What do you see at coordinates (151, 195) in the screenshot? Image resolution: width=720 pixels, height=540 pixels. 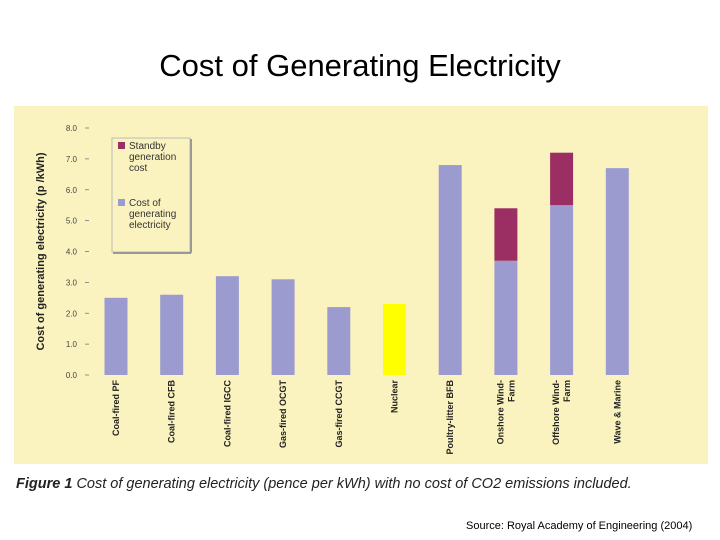 I see `legend-box` at bounding box center [151, 195].